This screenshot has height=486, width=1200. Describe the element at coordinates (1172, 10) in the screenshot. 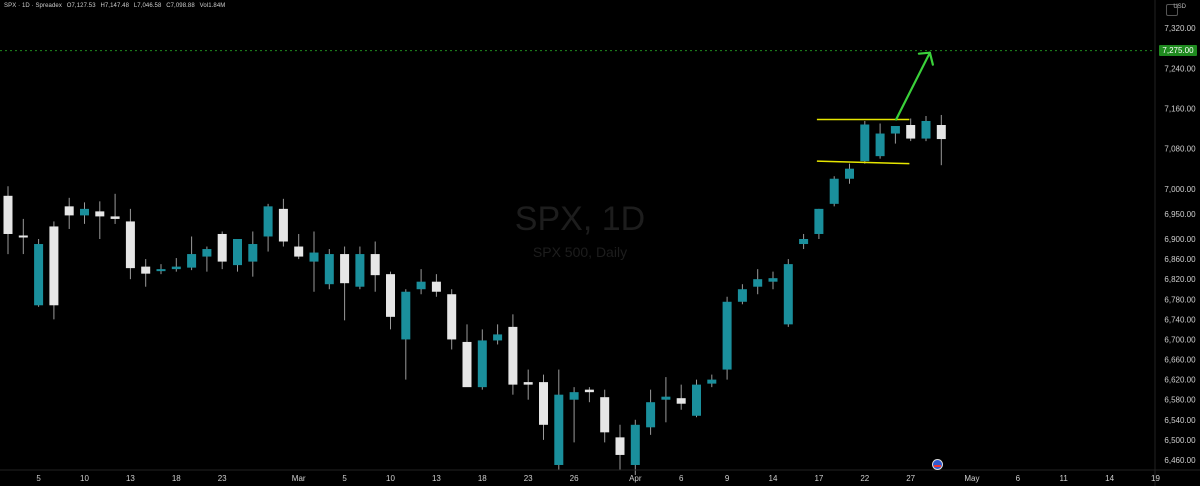

I see `settings-icon` at that location.